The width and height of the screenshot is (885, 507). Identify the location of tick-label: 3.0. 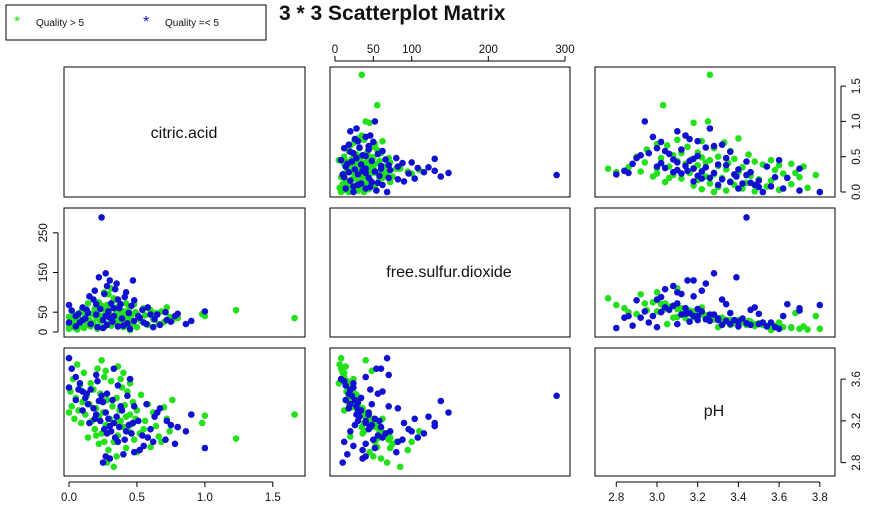
(657, 498).